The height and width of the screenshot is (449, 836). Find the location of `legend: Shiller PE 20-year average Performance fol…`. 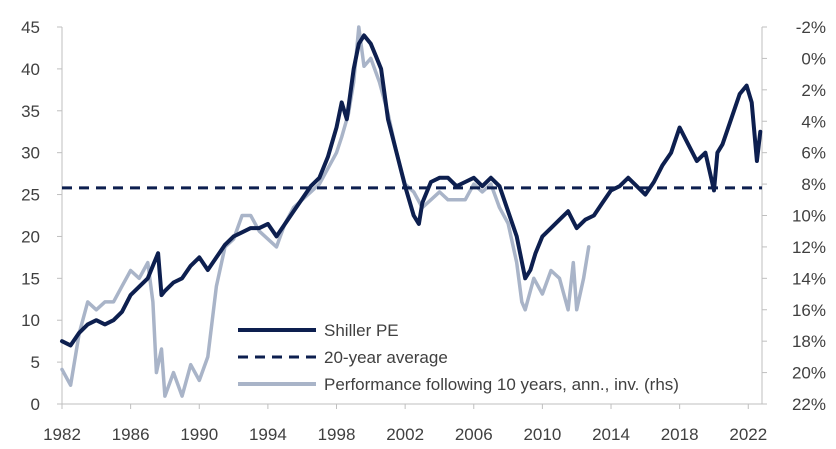

legend: Shiller PE 20-year average Performance fol… is located at coordinates (458, 357).